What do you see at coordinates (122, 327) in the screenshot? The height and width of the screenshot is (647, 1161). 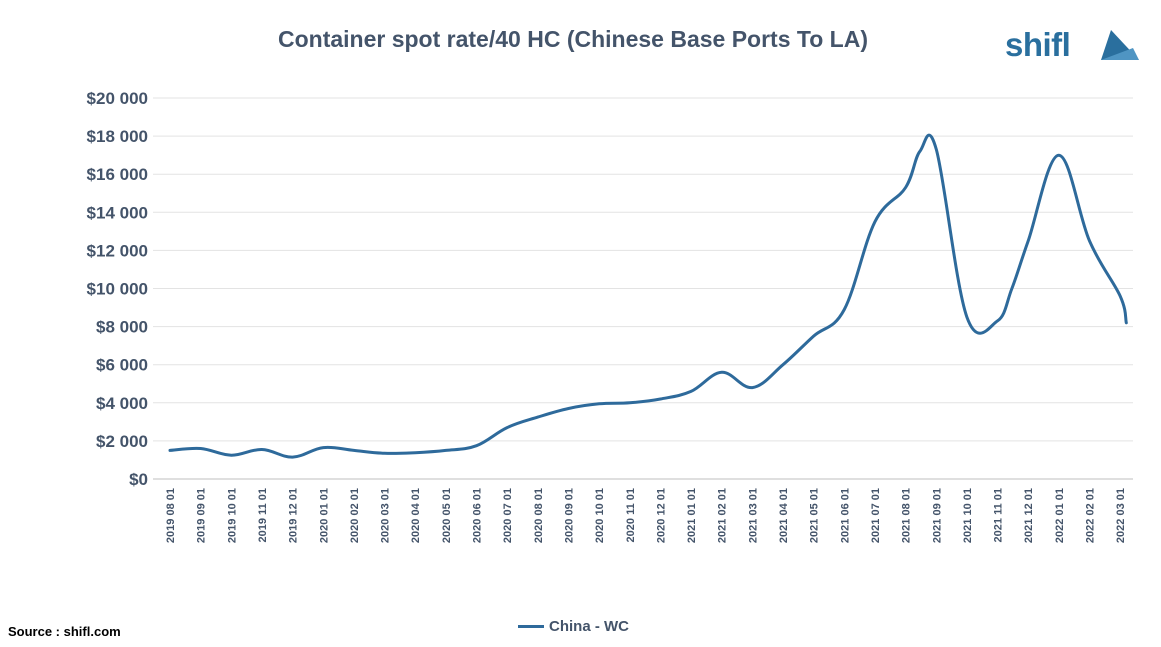 I see `y-tick-label-8000: $8 000` at bounding box center [122, 327].